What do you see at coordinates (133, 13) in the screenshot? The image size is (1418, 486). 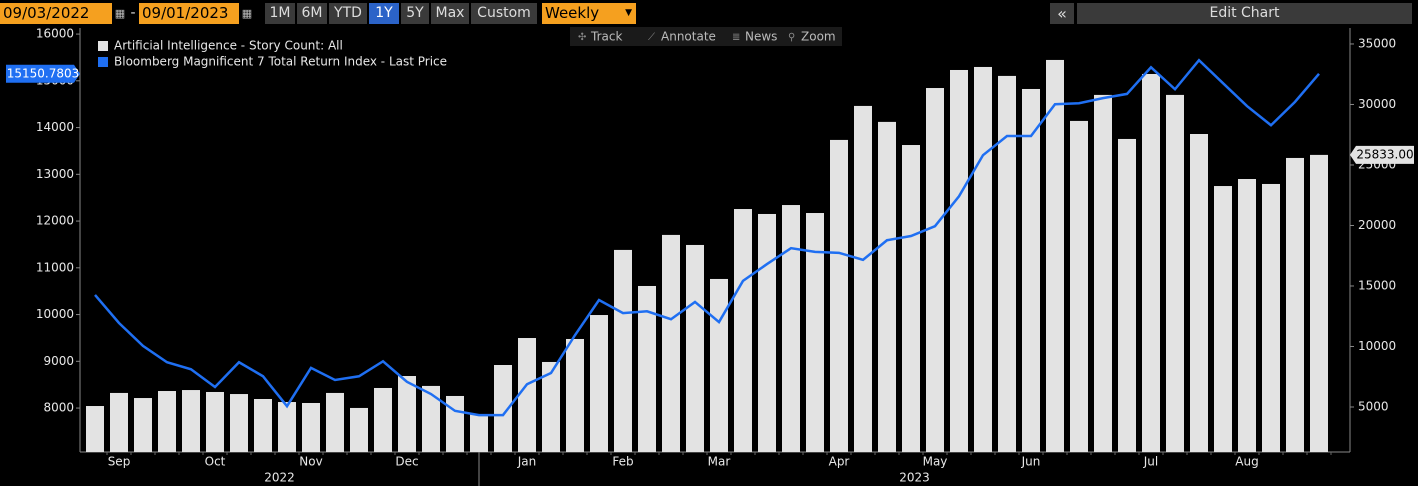 I see `date-dash: -` at bounding box center [133, 13].